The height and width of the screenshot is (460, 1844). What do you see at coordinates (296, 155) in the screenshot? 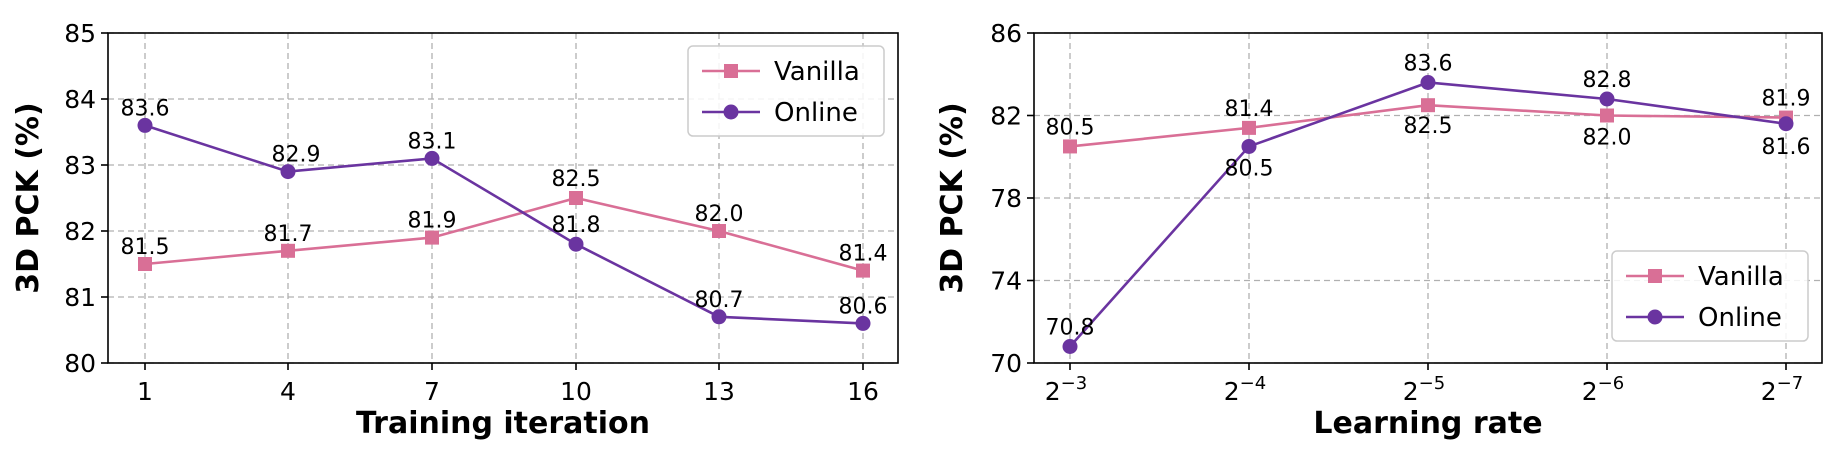
I see `data-label: 82.9` at bounding box center [296, 155].